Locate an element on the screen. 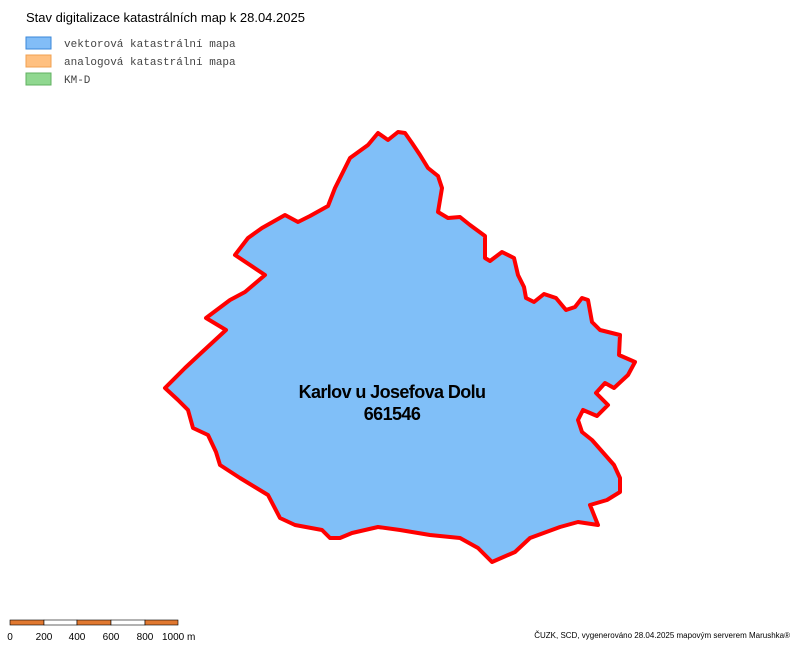  area-code: 661546 is located at coordinates (392, 414).